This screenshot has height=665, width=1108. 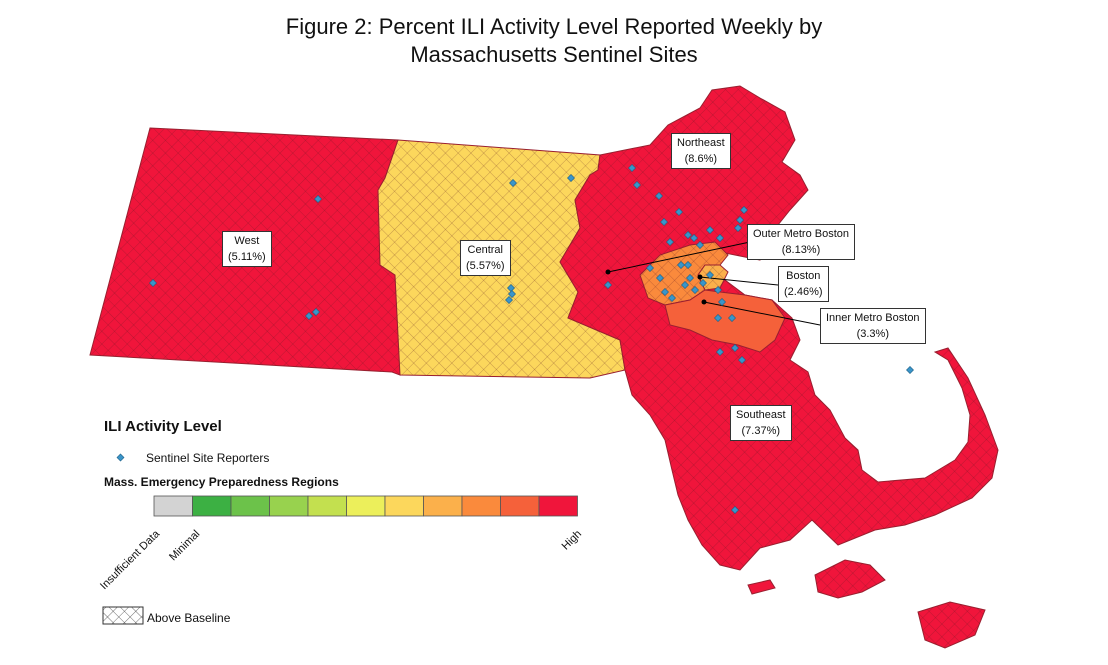 I want to click on region-inner-metro-boston, so click(x=725, y=321).